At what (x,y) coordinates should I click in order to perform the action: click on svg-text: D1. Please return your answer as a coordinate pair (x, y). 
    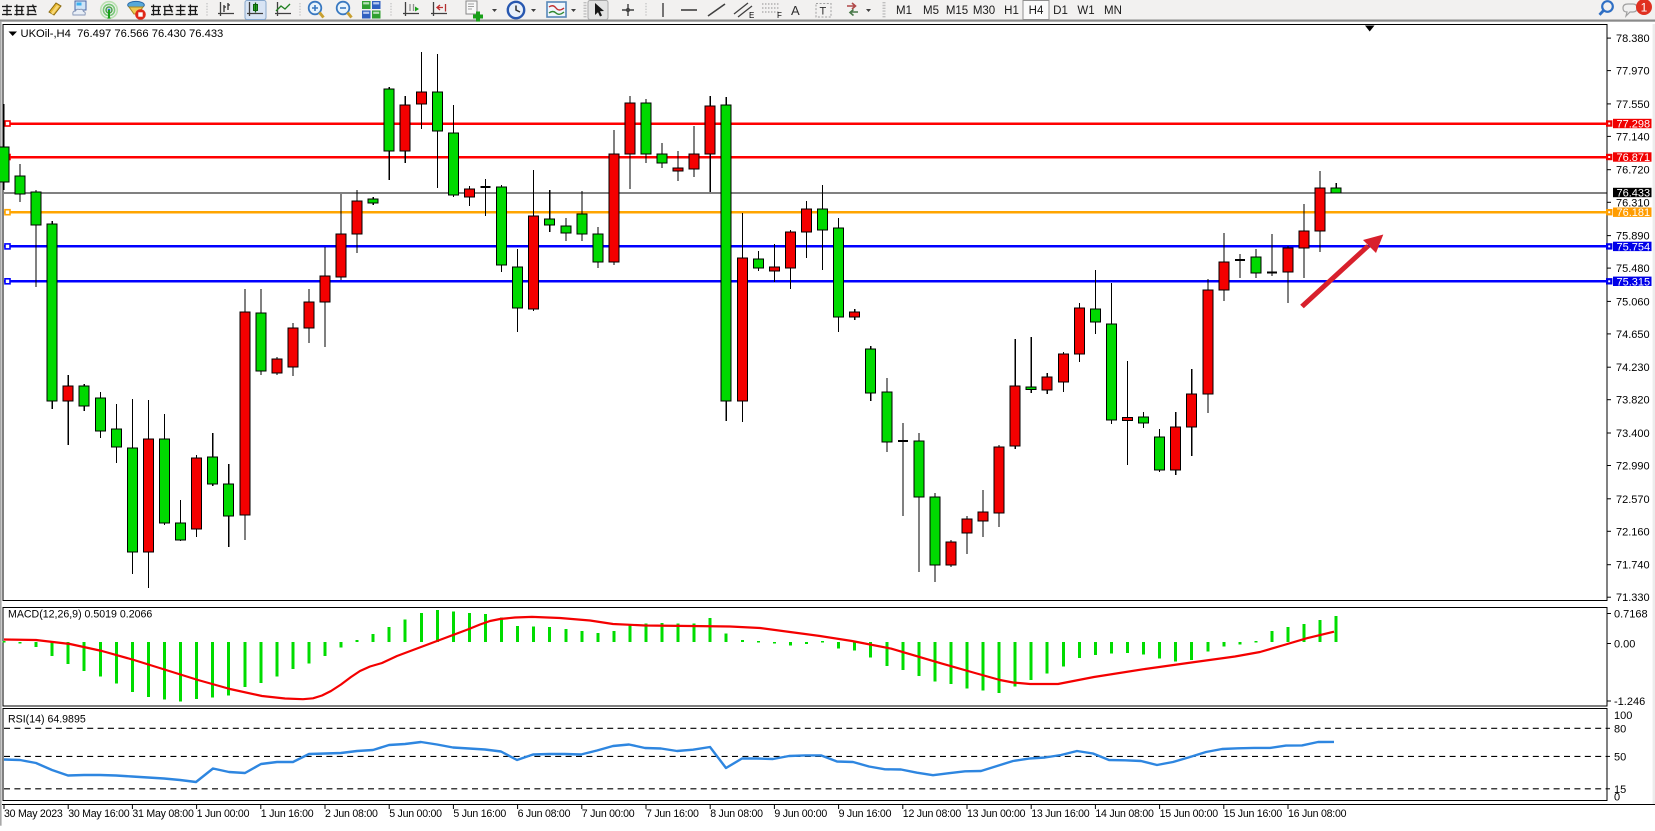
    Looking at the image, I should click on (1060, 11).